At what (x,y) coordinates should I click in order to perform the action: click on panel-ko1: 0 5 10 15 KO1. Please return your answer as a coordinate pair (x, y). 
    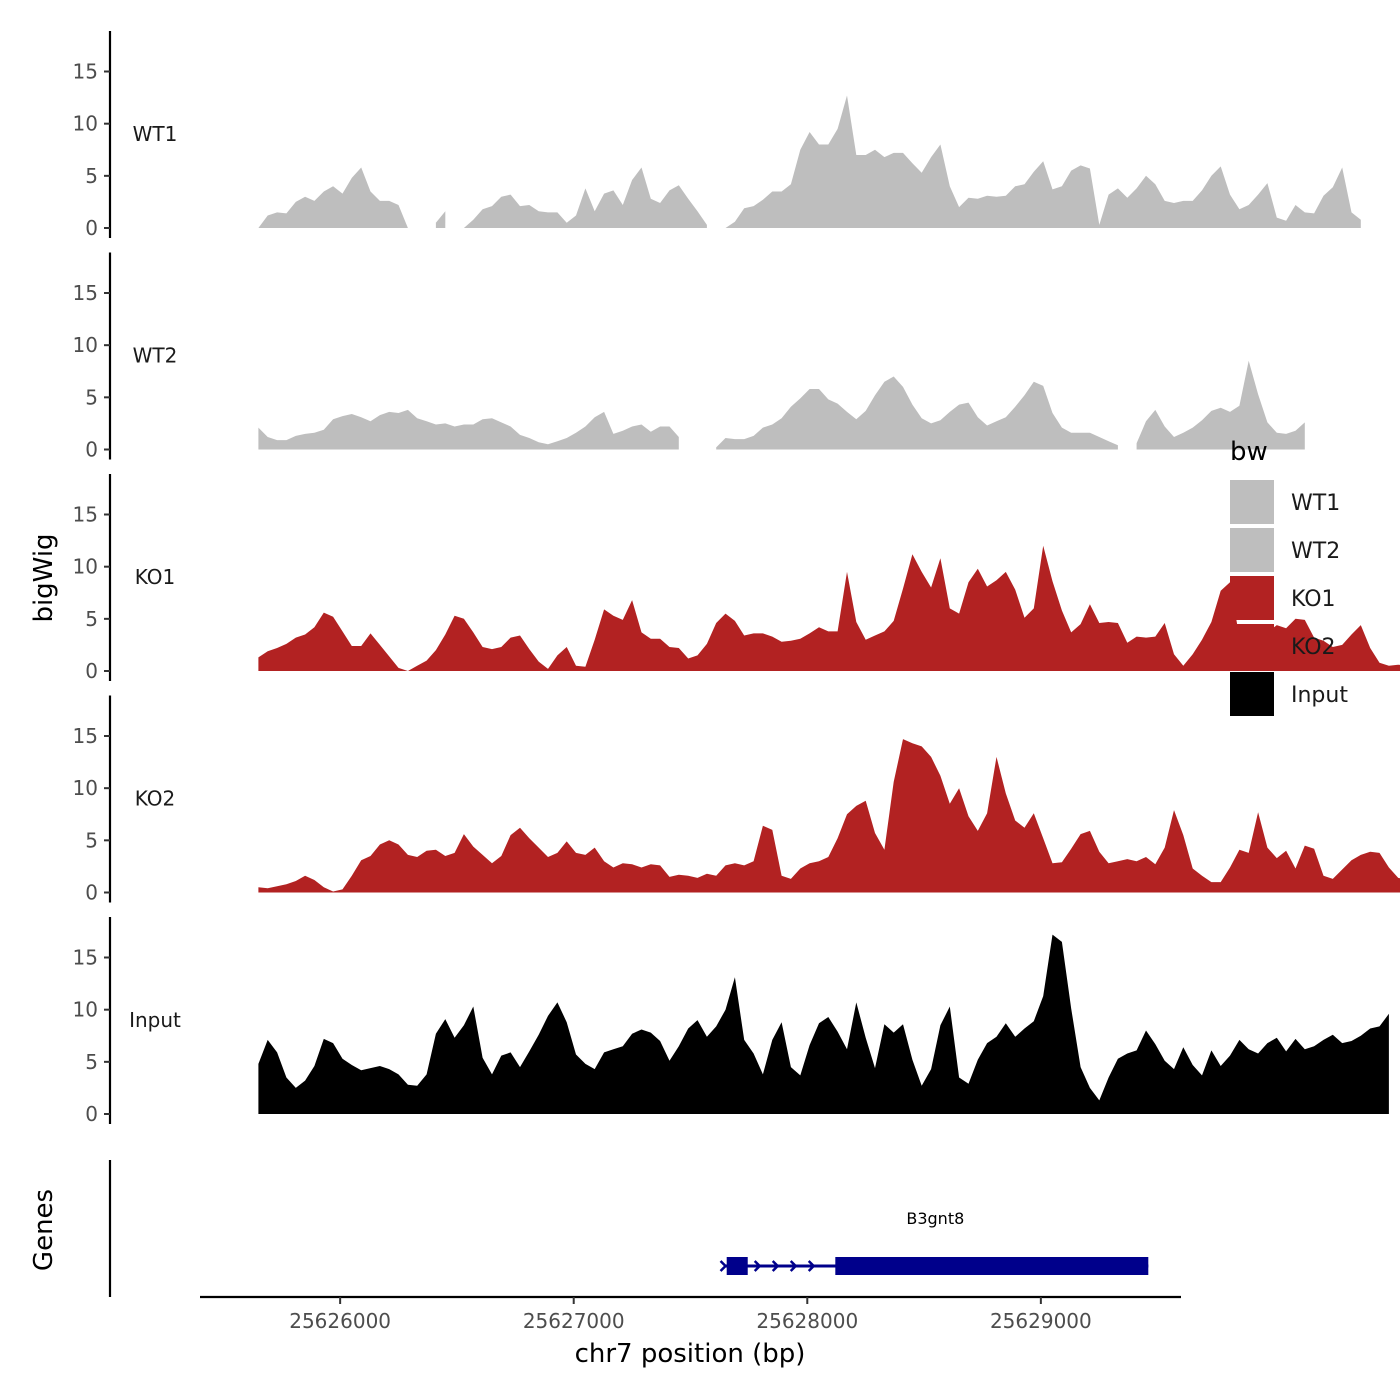
    Looking at the image, I should click on (736, 578).